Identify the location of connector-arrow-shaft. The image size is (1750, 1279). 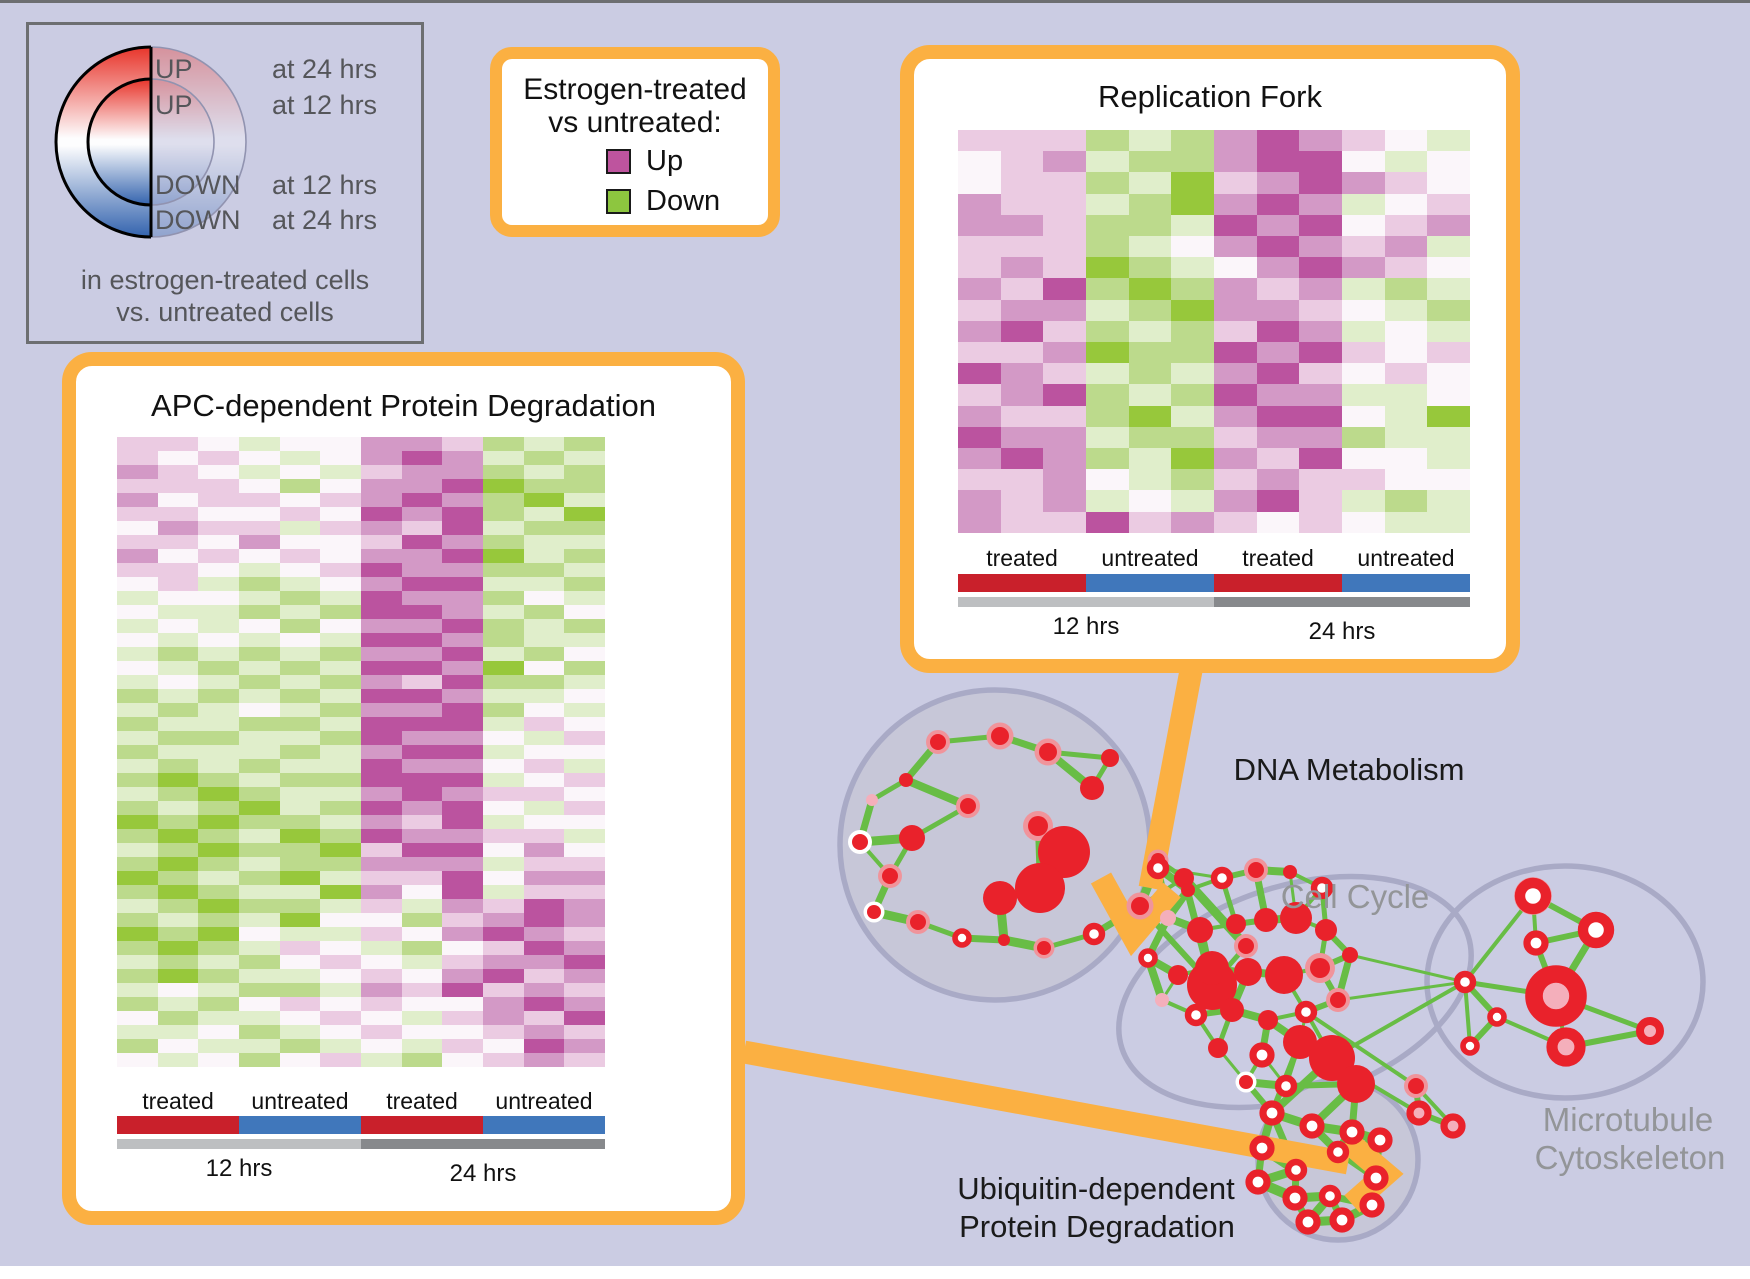
(1046, 1107).